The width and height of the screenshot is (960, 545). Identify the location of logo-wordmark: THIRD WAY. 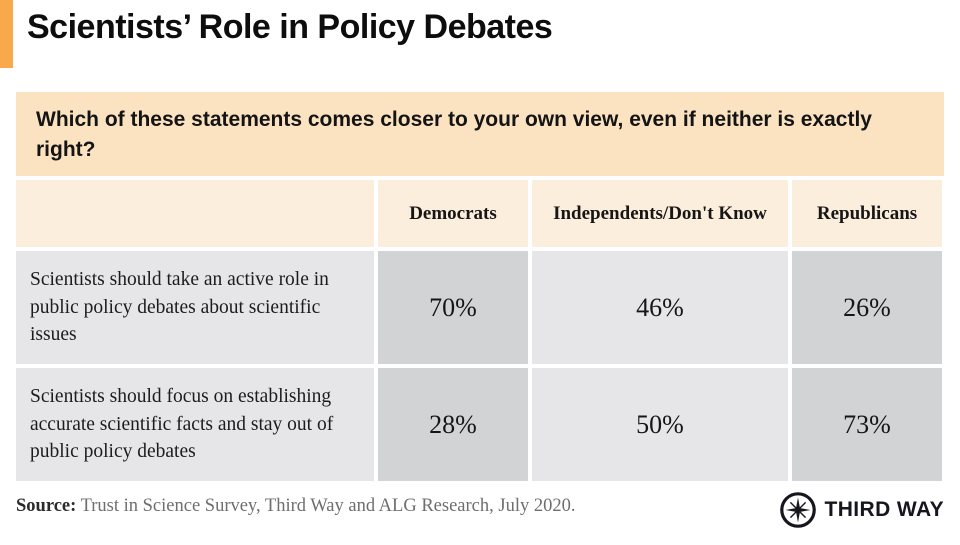
(884, 509).